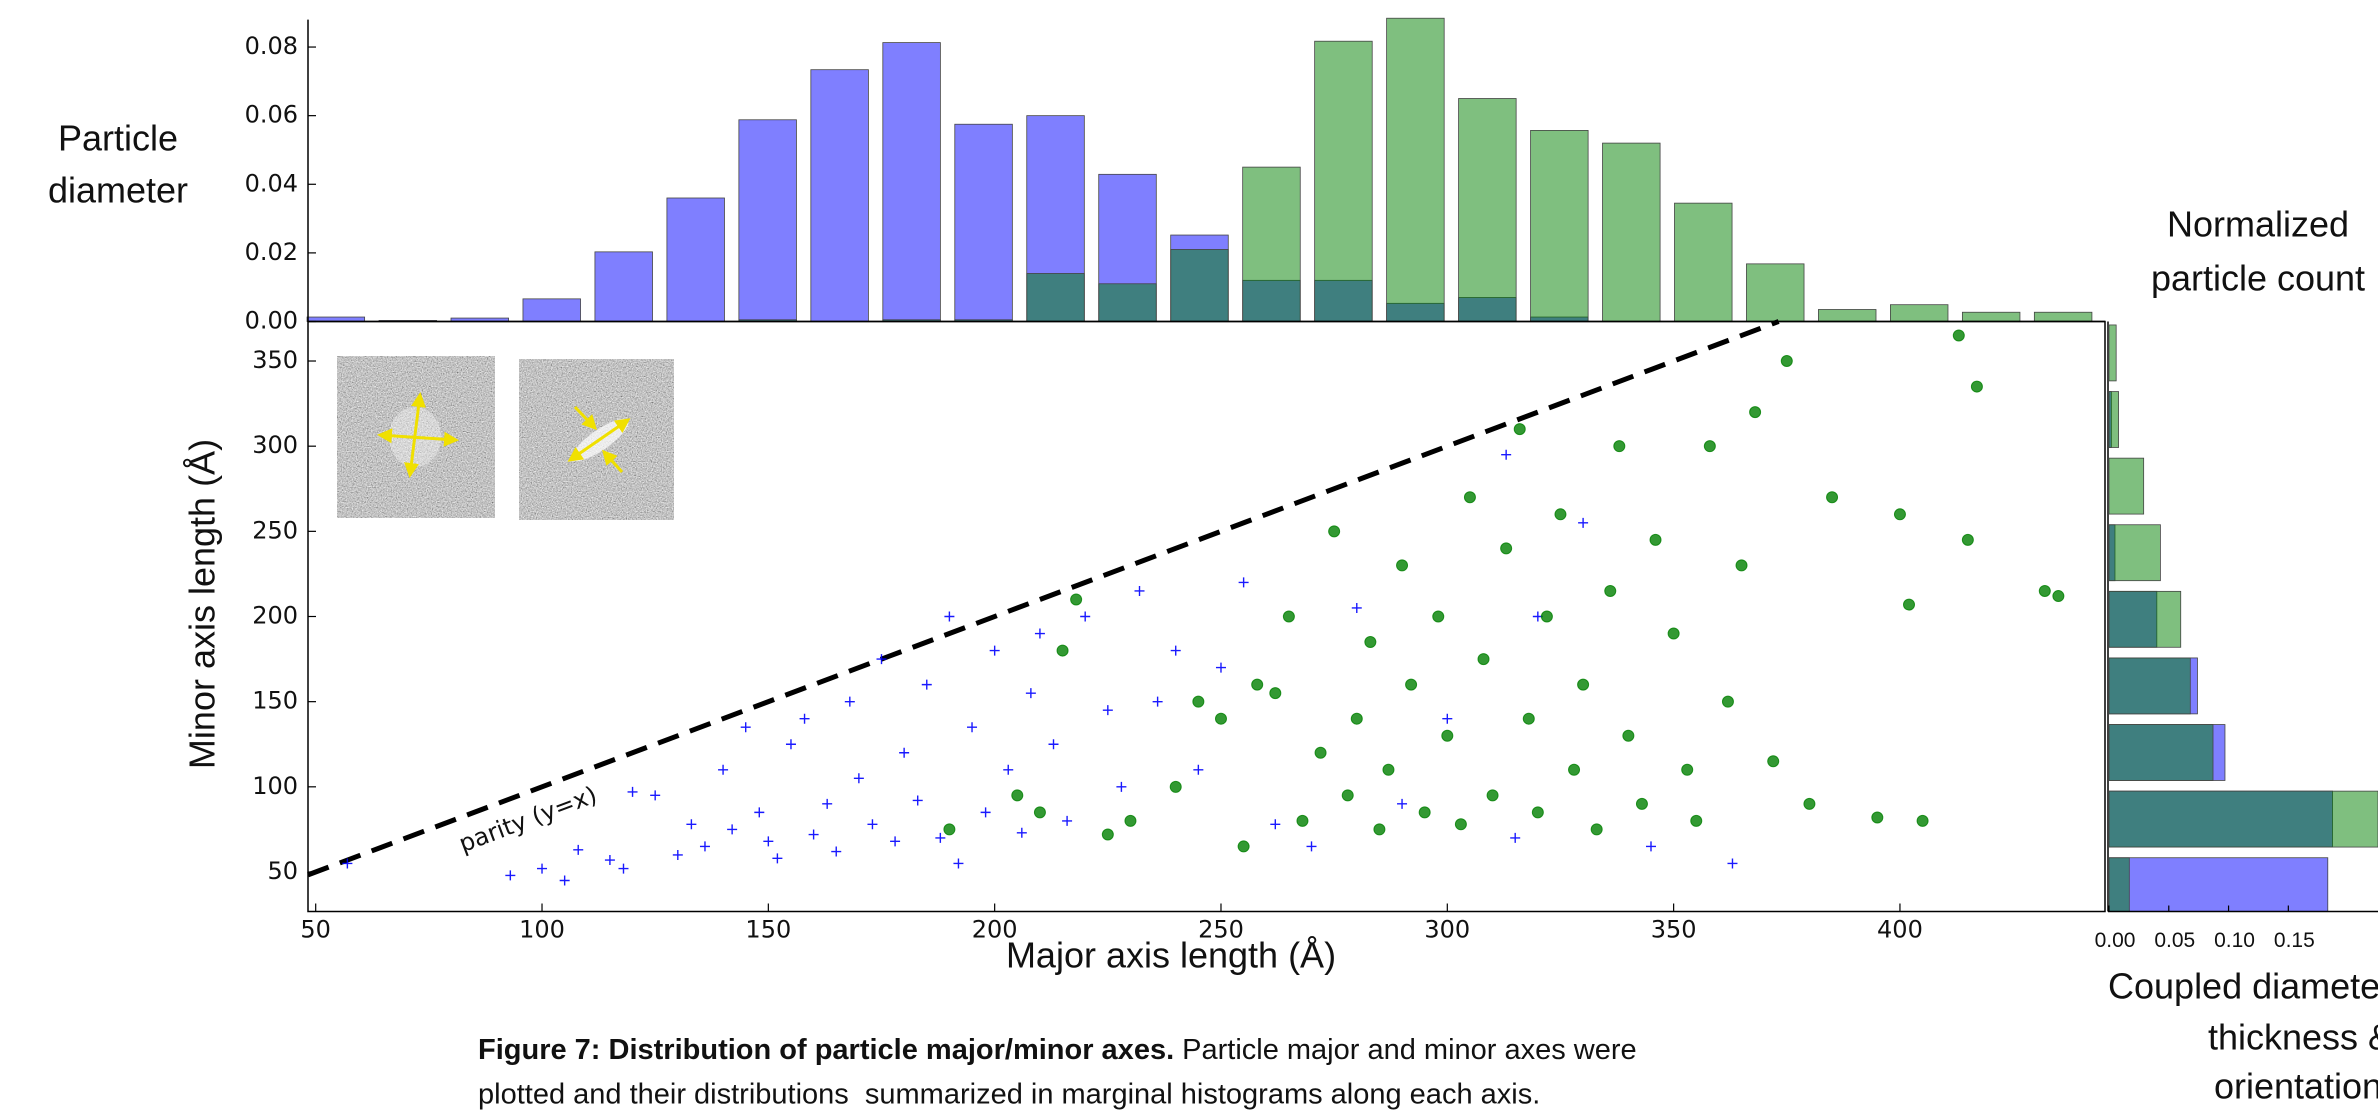 This screenshot has width=2378, height=1113. What do you see at coordinates (542, 930) in the screenshot?
I see `x-tick-label: 100` at bounding box center [542, 930].